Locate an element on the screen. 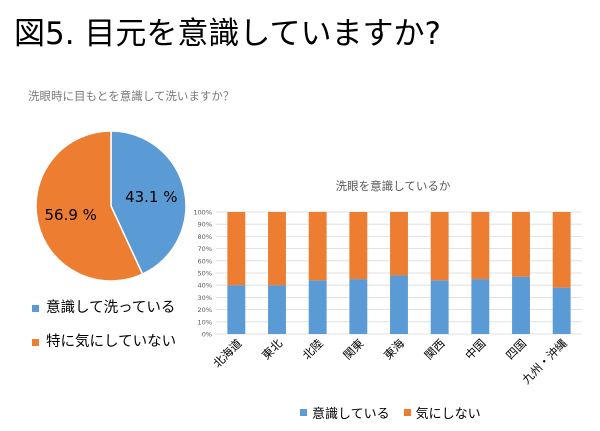  bar-x-tick-label: 九州・沖縄 is located at coordinates (544, 361).